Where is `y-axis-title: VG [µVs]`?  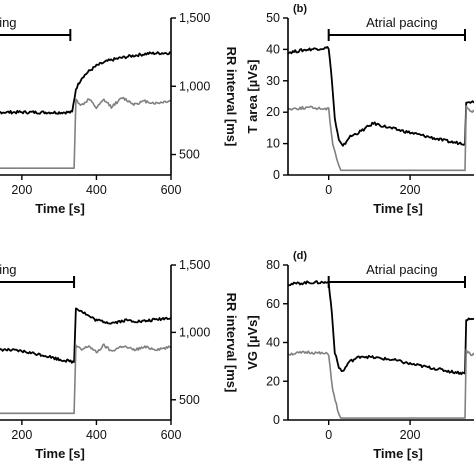
y-axis-title: VG [µVs] is located at coordinates (252, 342).